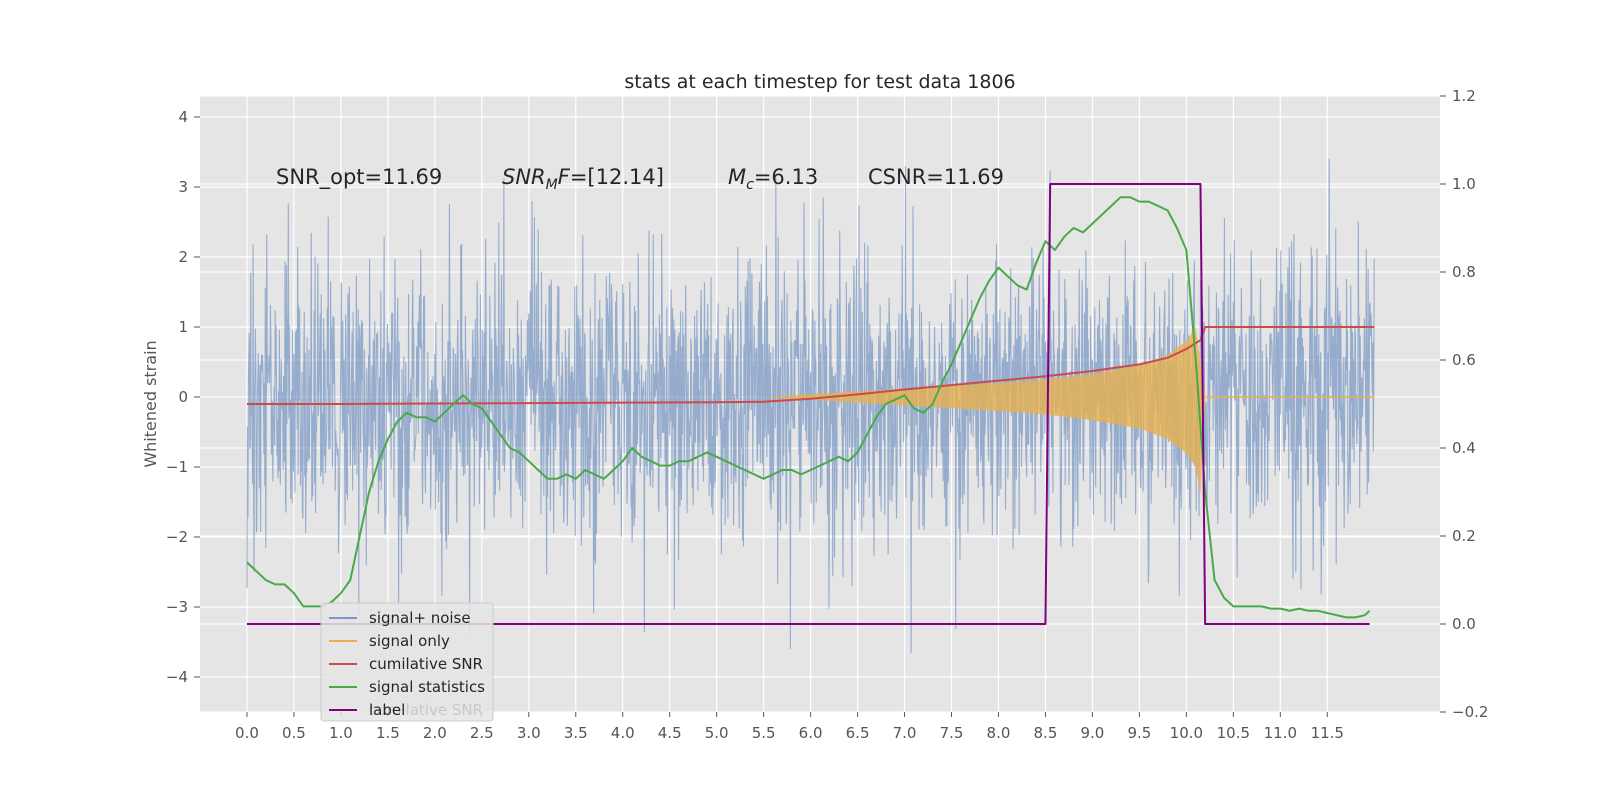  What do you see at coordinates (1464, 360) in the screenshot?
I see `y2-tick-label: 0.6` at bounding box center [1464, 360].